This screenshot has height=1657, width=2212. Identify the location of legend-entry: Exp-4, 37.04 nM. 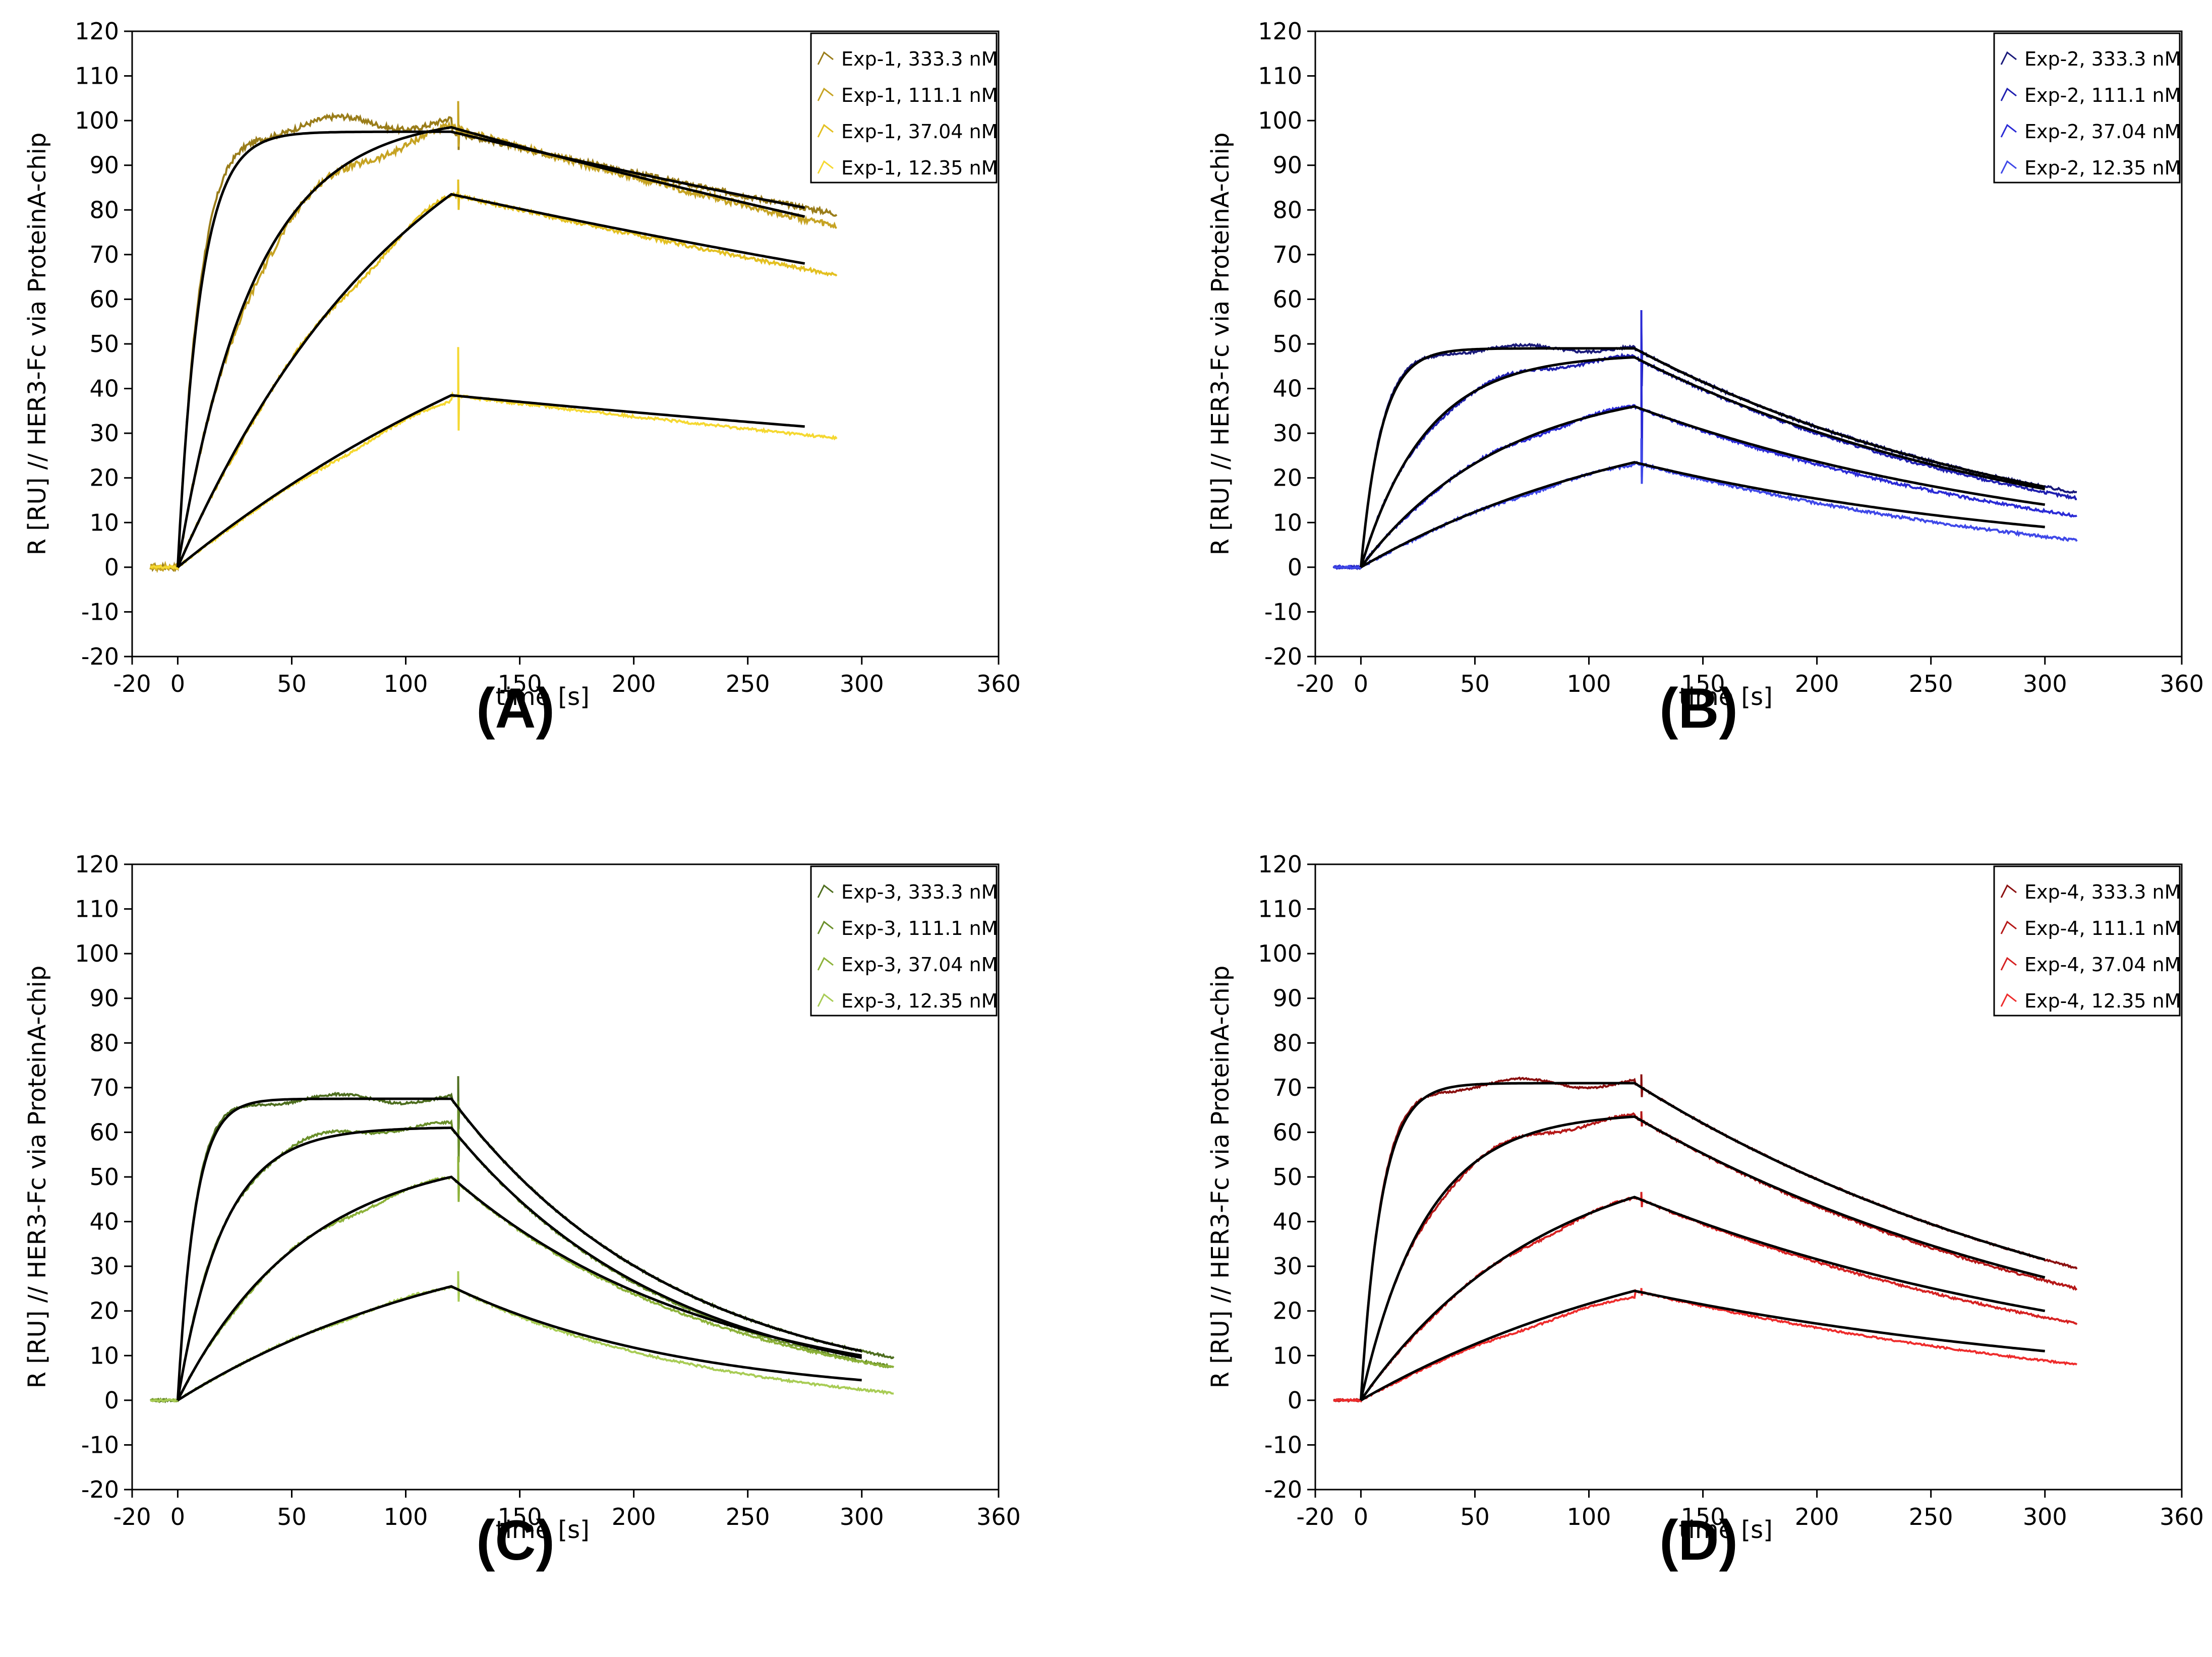
(2102, 965).